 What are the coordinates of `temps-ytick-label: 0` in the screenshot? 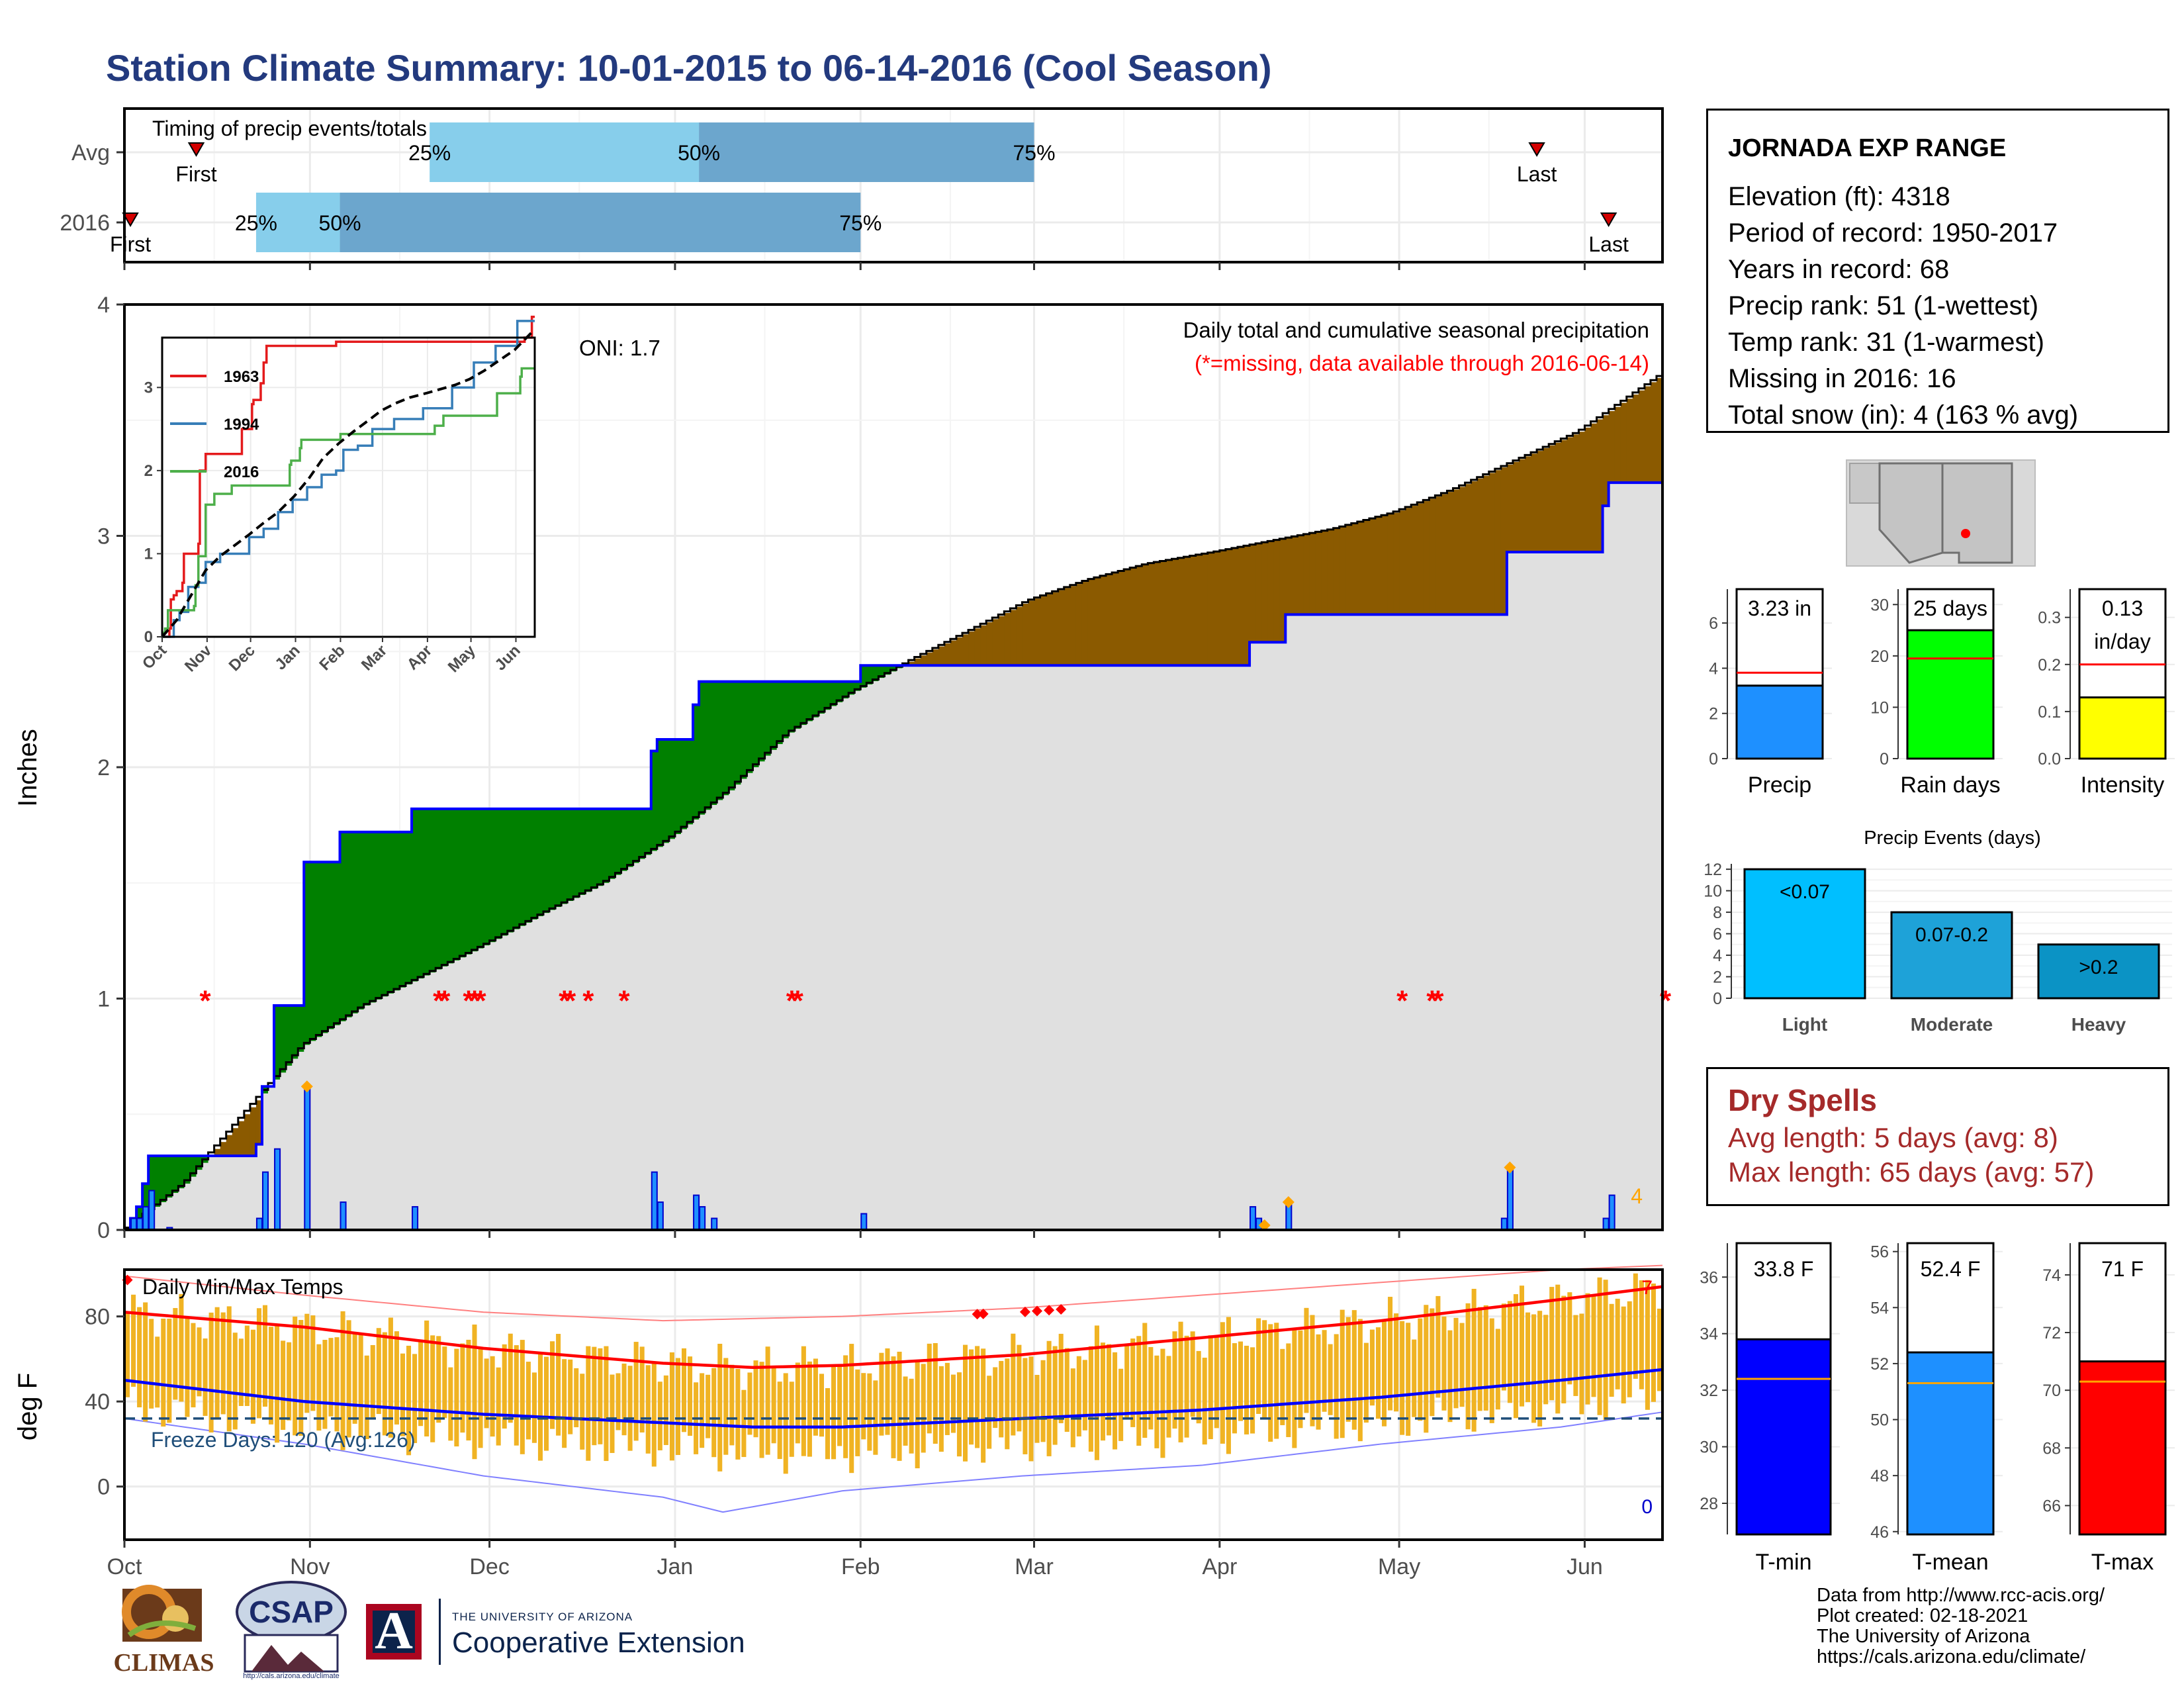 It's located at (103, 1487).